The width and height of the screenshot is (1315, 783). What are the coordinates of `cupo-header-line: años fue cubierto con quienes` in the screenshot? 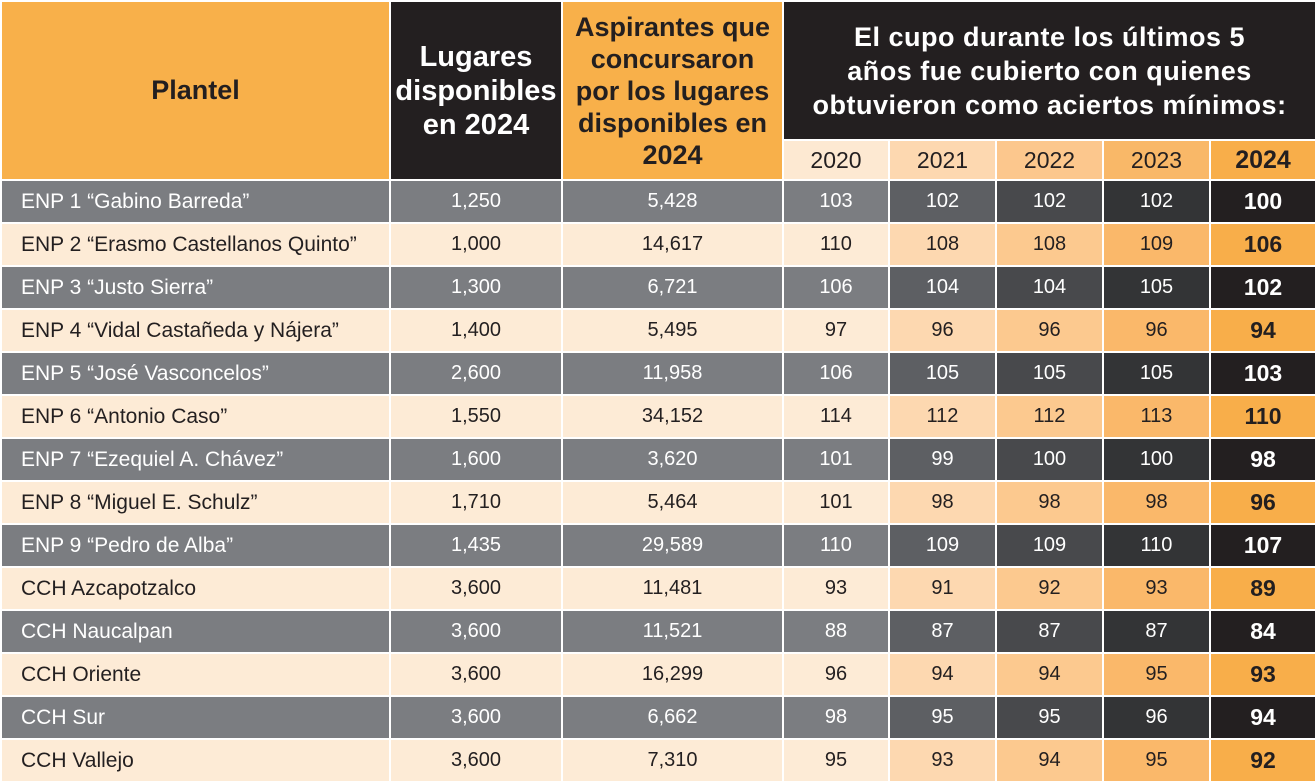 It's located at (1049, 70).